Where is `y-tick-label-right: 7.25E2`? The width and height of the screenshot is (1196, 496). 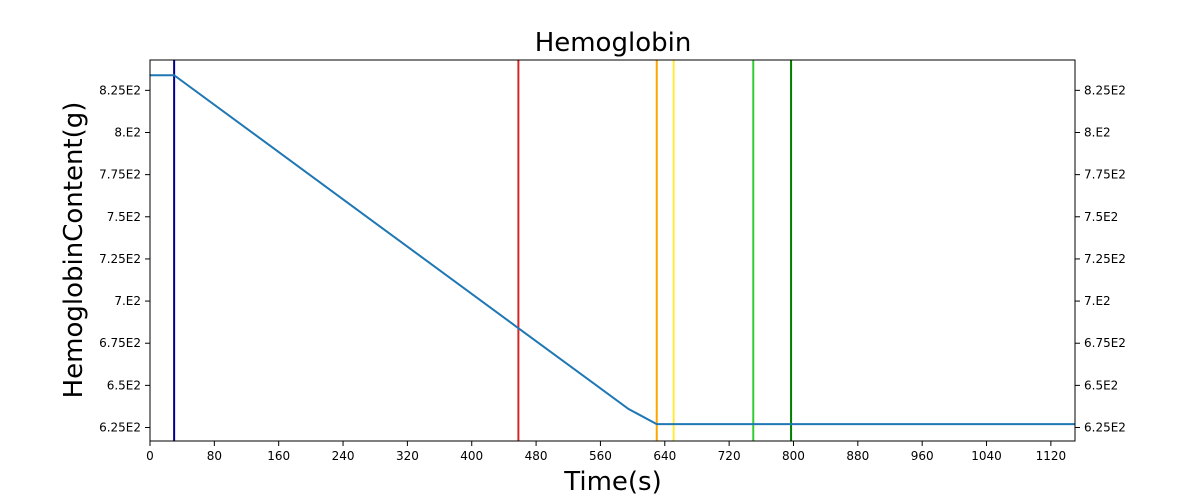
y-tick-label-right: 7.25E2 is located at coordinates (1105, 259).